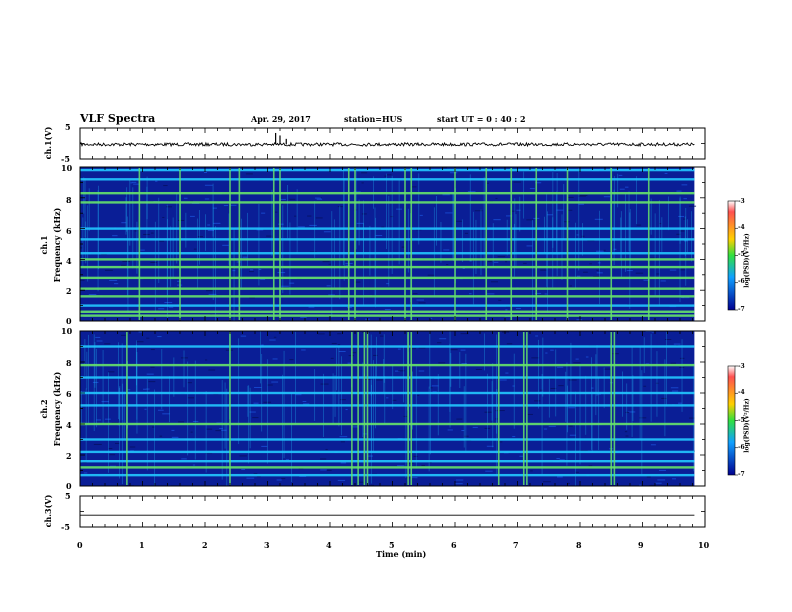  I want to click on ch2-freq-channel-label: ch.2, so click(44, 409).